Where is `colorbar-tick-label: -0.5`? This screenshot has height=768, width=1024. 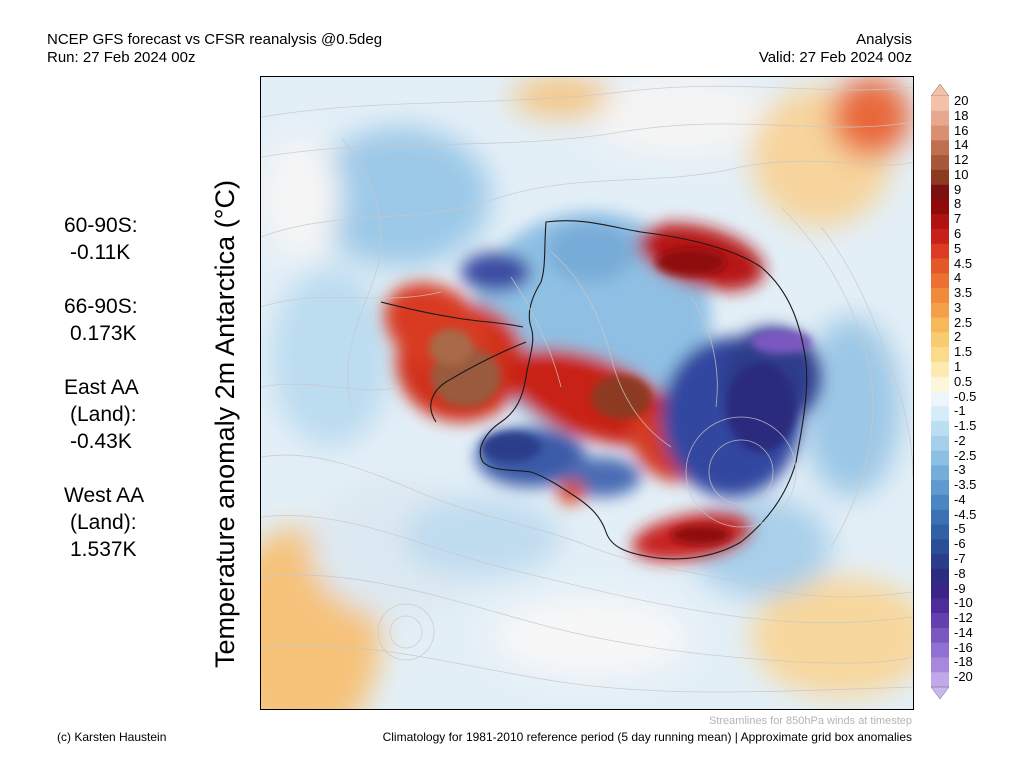 colorbar-tick-label: -0.5 is located at coordinates (965, 396).